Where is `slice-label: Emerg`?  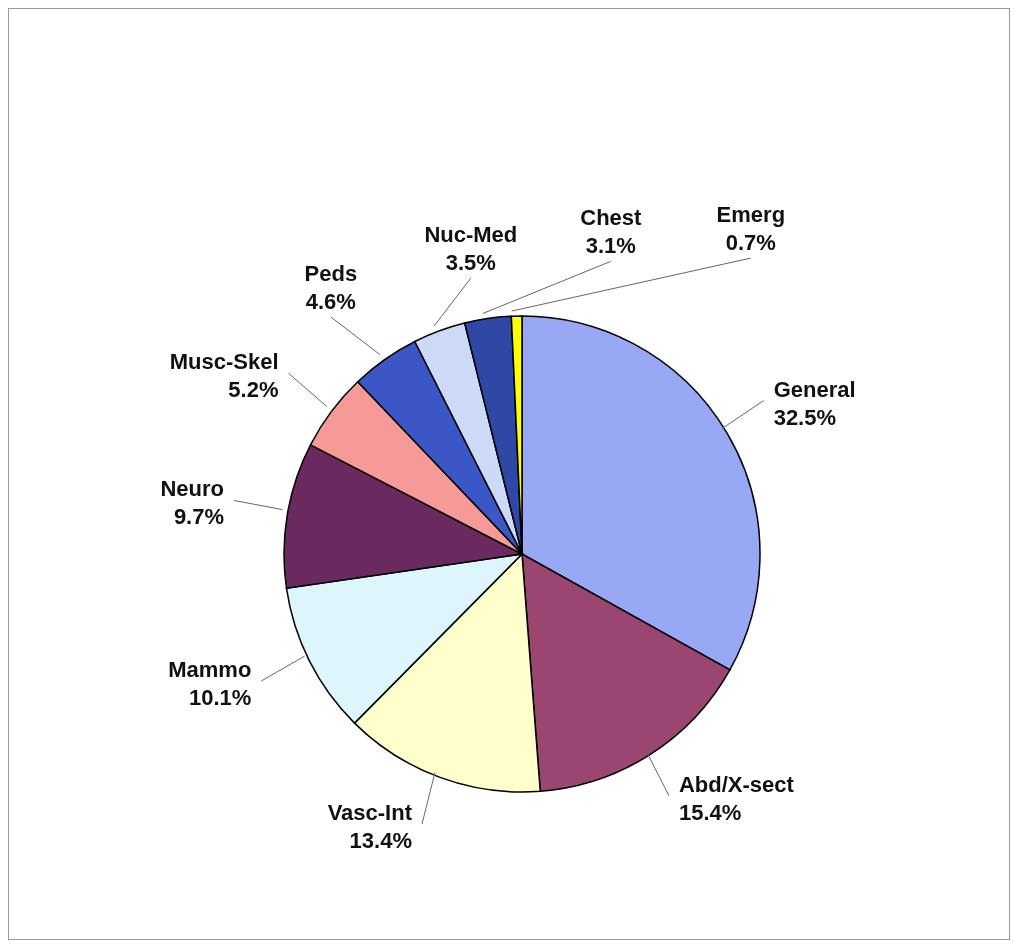
slice-label: Emerg is located at coordinates (751, 215).